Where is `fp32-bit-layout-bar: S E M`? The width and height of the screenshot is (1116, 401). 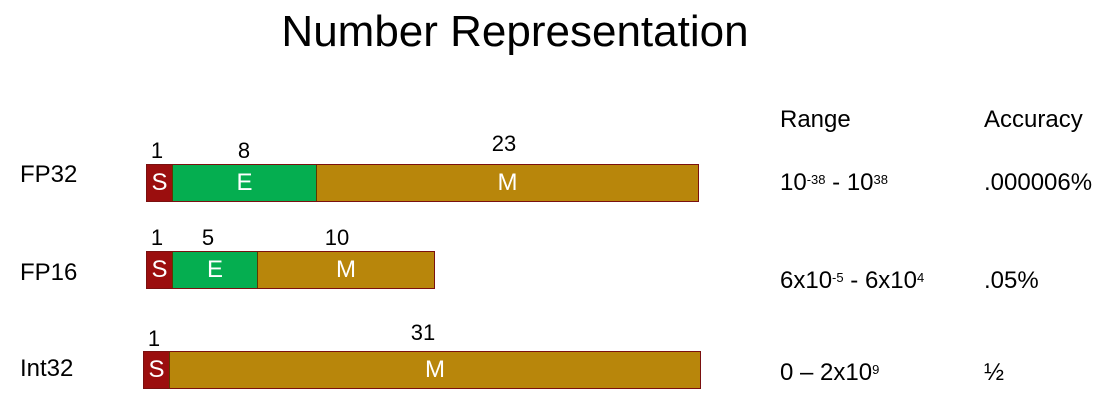 fp32-bit-layout-bar: S E M is located at coordinates (422, 183).